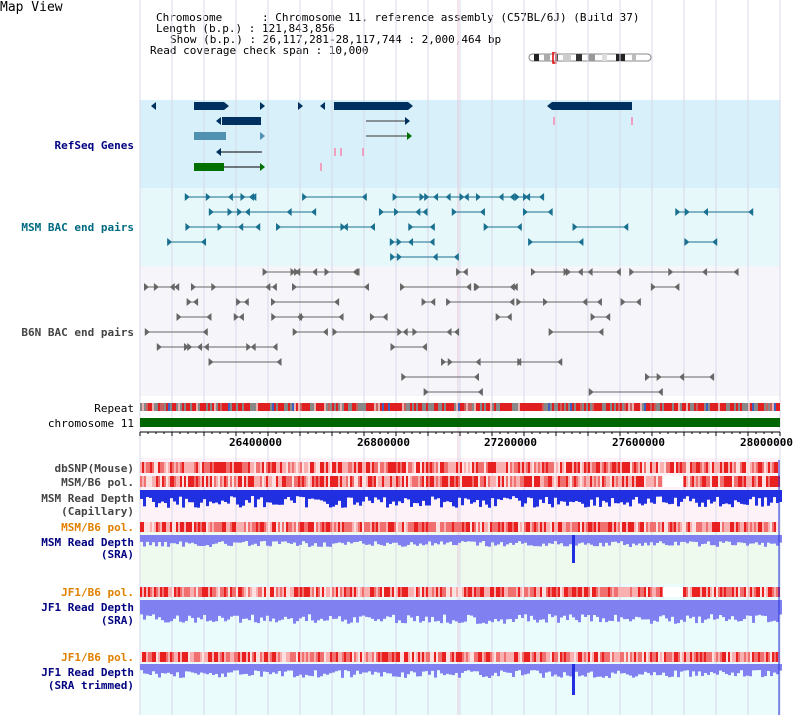  What do you see at coordinates (77, 332) in the screenshot?
I see `label-b6n-bac-end-pairs: B6N BAC end pairs` at bounding box center [77, 332].